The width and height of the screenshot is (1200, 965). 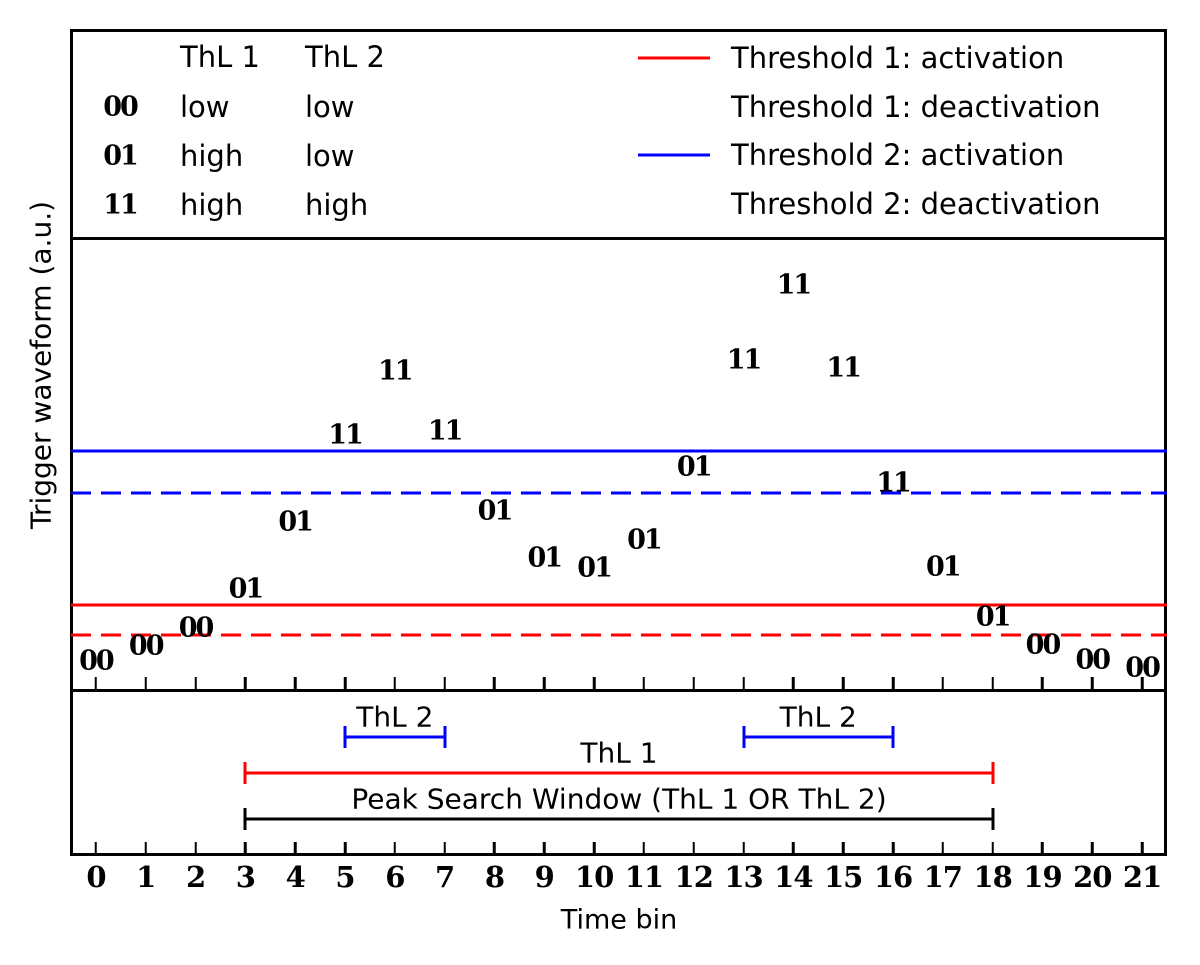 I want to click on legend-table-code: 00, so click(x=121, y=107).